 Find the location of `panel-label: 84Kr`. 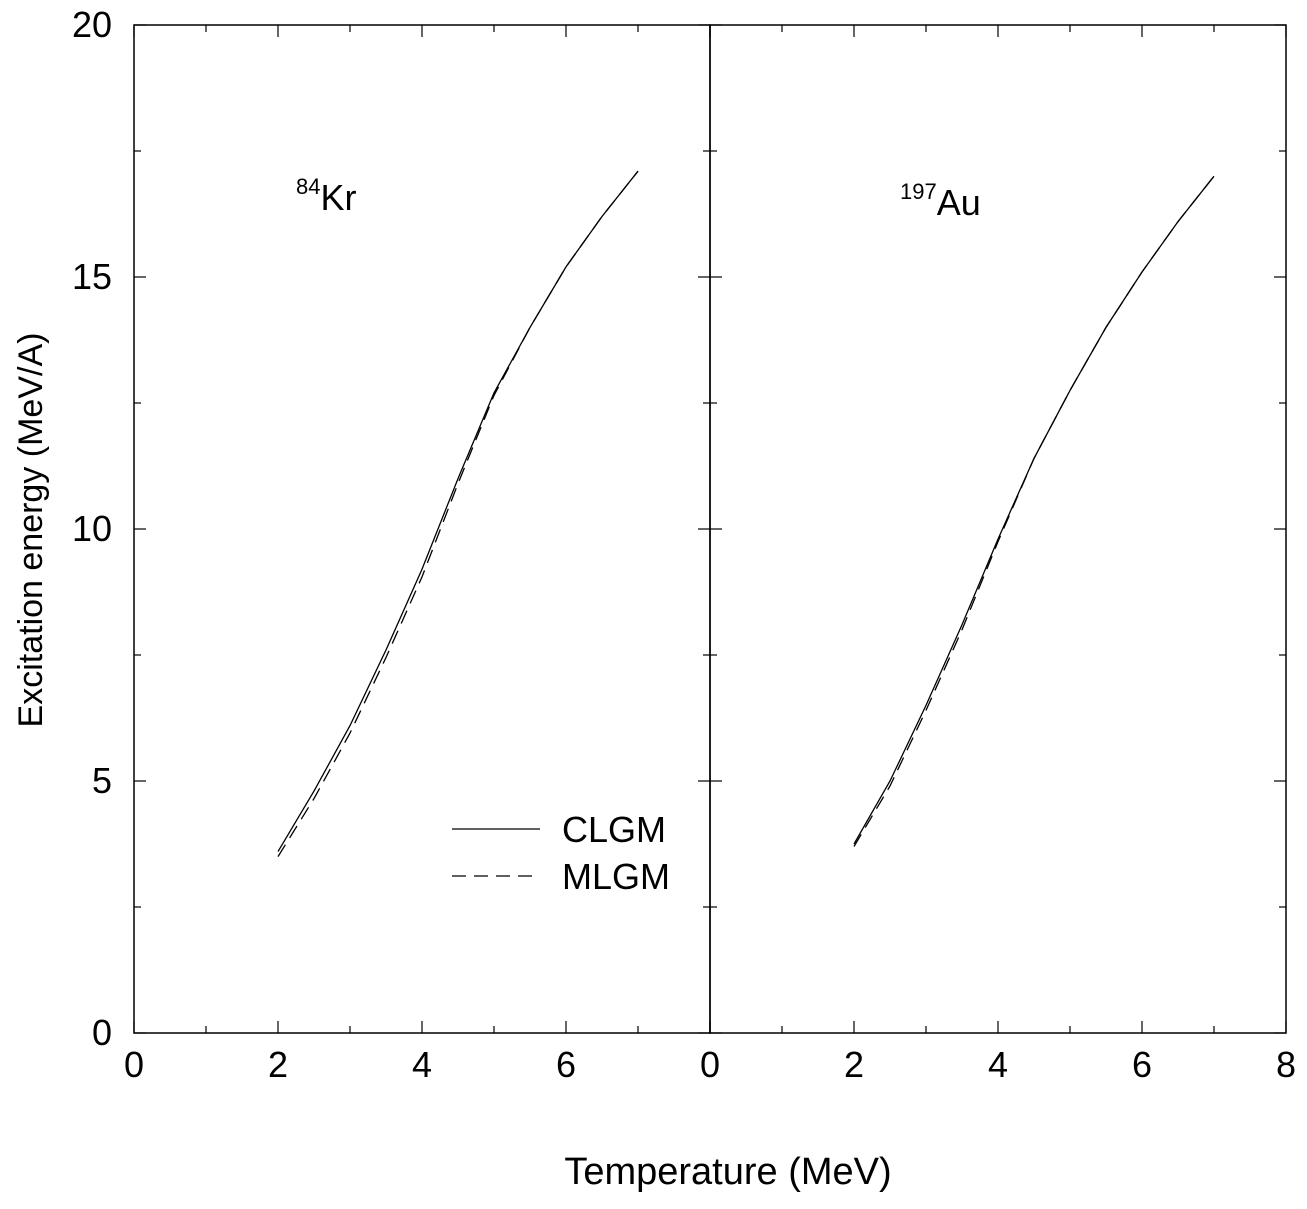

panel-label: 84Kr is located at coordinates (326, 196).